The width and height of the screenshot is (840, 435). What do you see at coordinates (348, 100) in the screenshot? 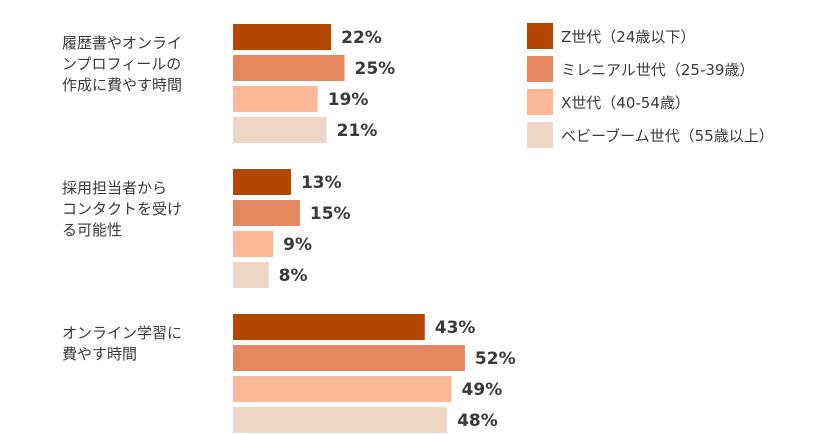
I see `value-label: 19%` at bounding box center [348, 100].